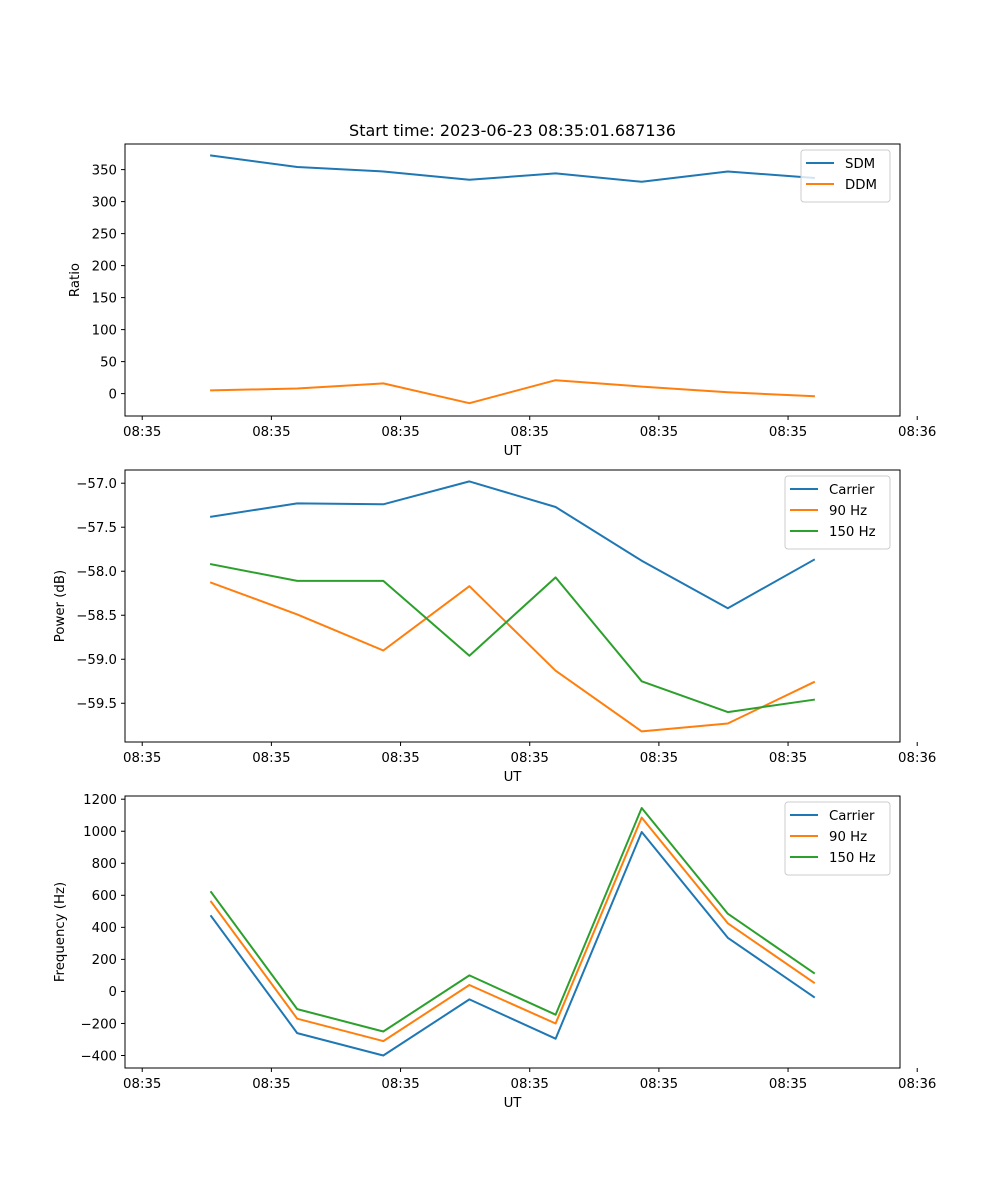 The height and width of the screenshot is (1200, 1000). Describe the element at coordinates (60, 932) in the screenshot. I see `y-axis-label: Frequency (Hz)` at that location.